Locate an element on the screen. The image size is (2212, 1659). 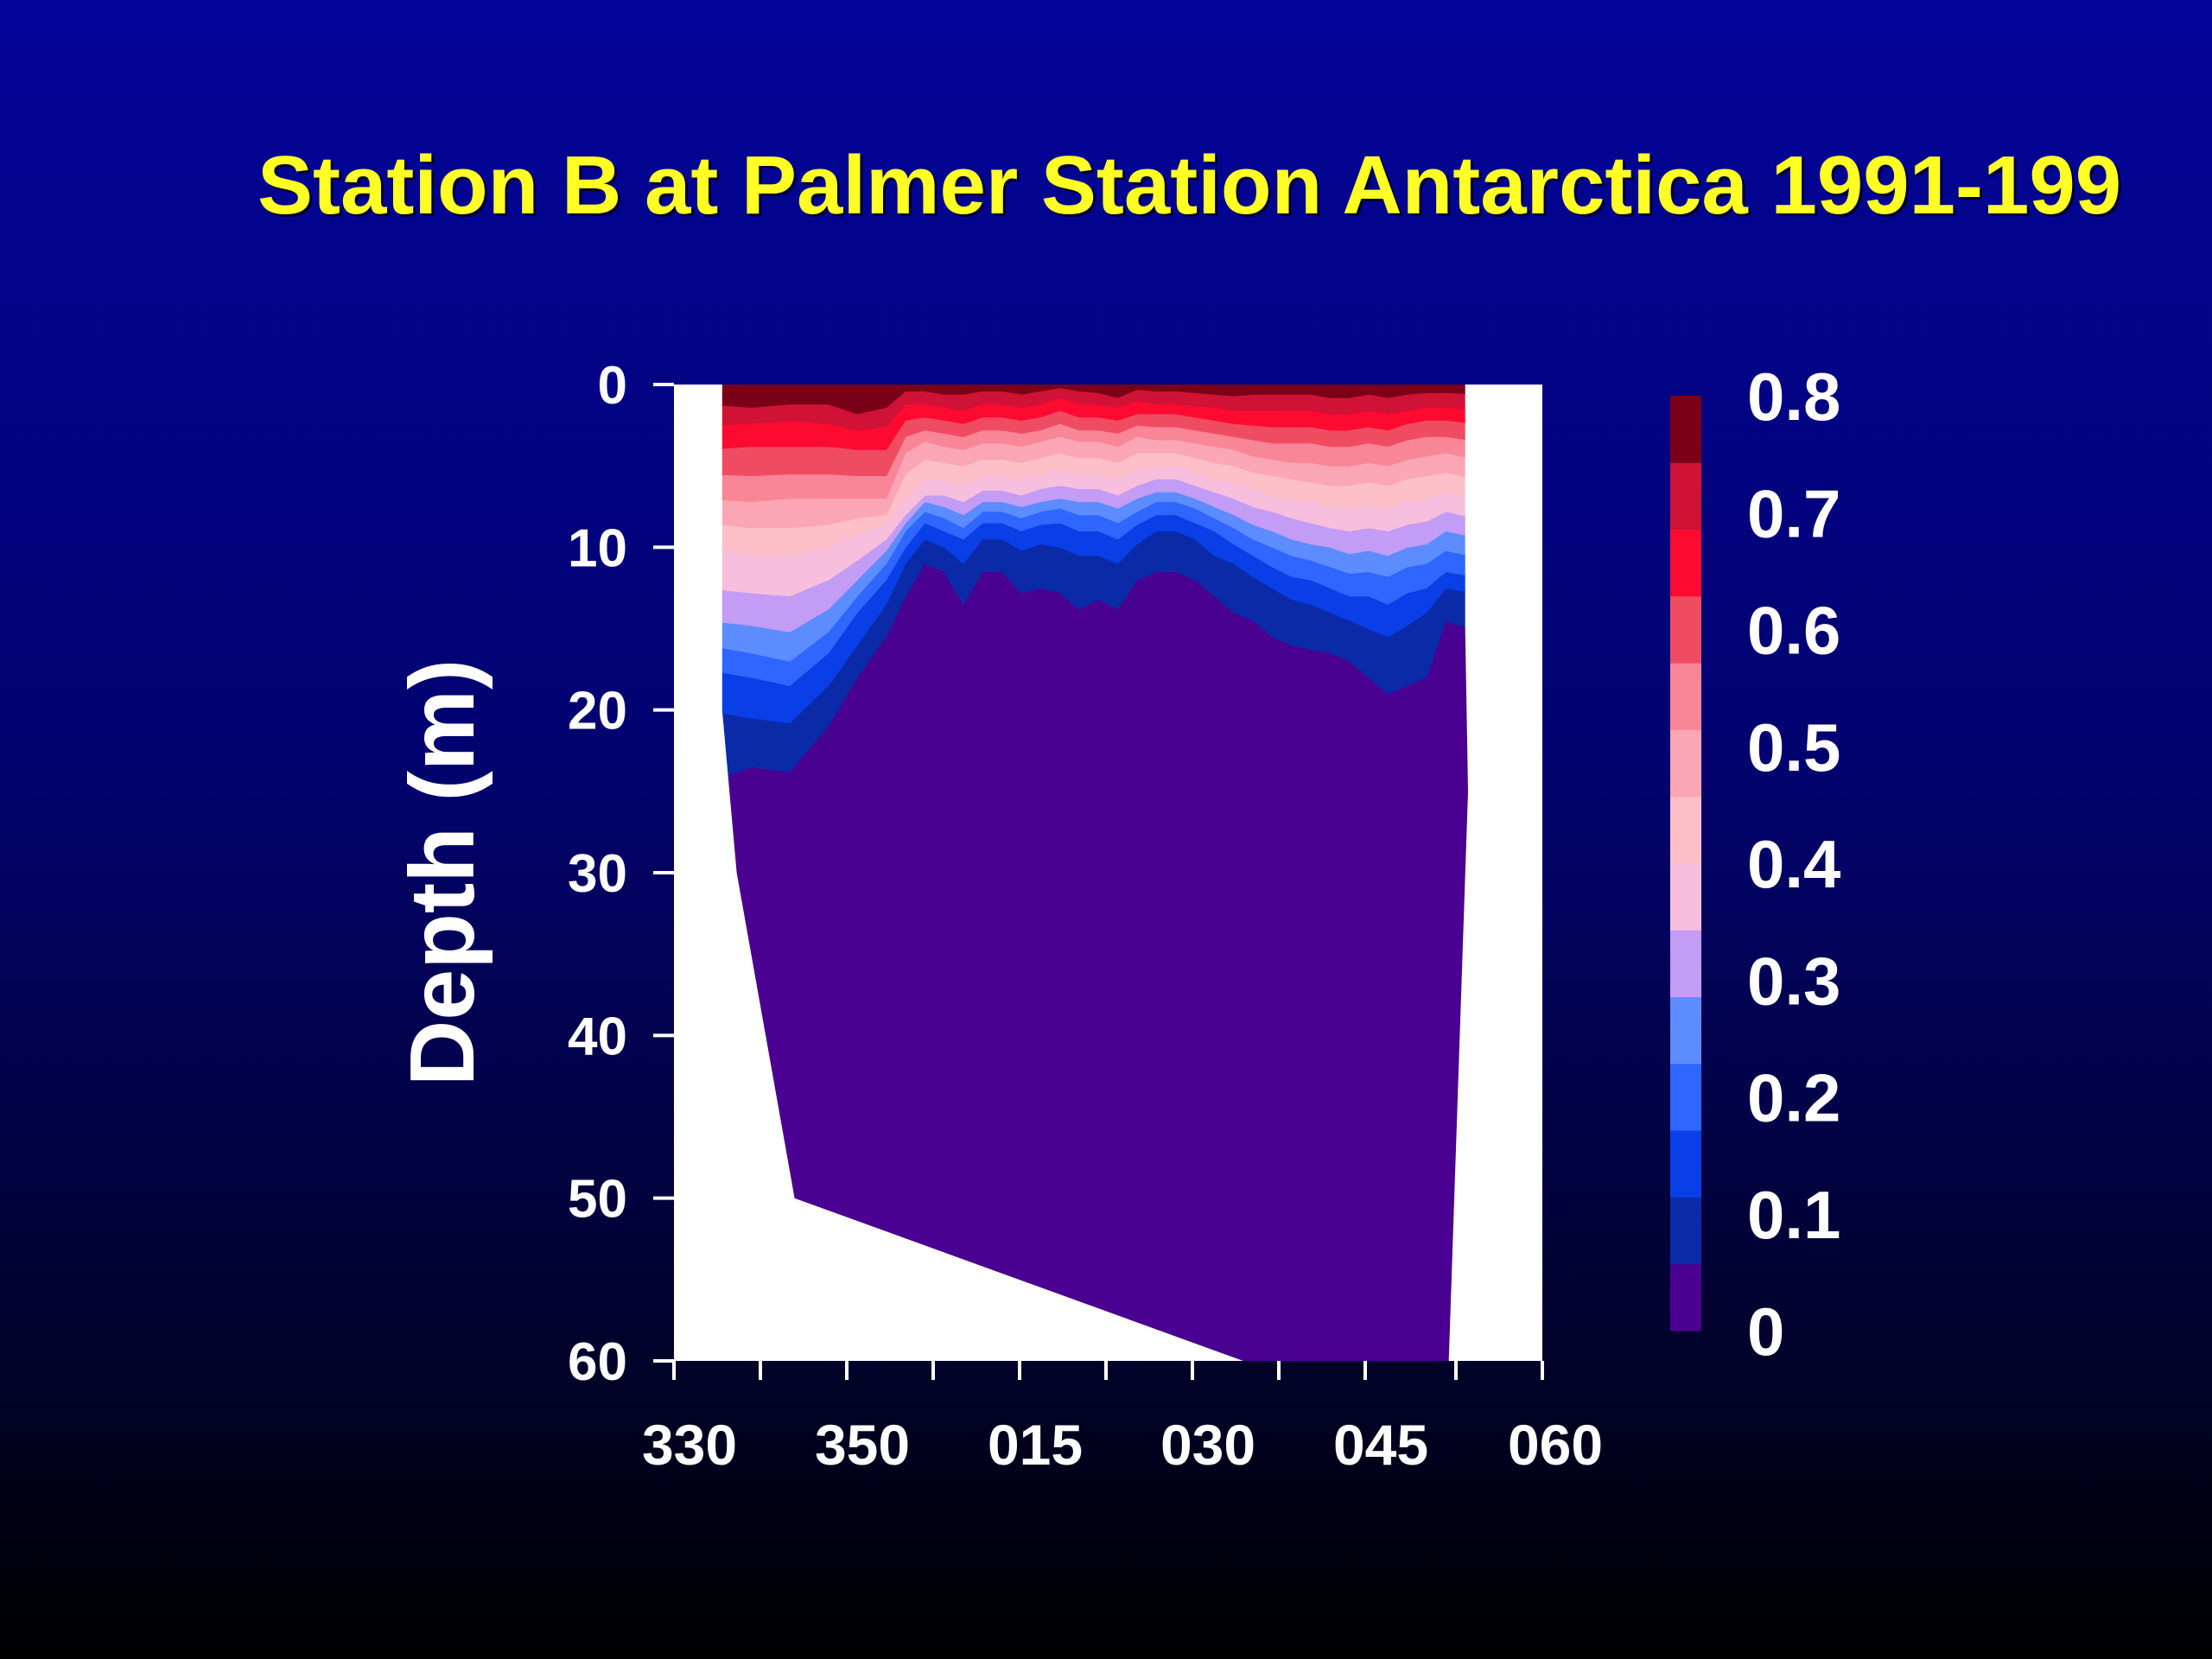
x-tick-label-350: 350 is located at coordinates (862, 1445).